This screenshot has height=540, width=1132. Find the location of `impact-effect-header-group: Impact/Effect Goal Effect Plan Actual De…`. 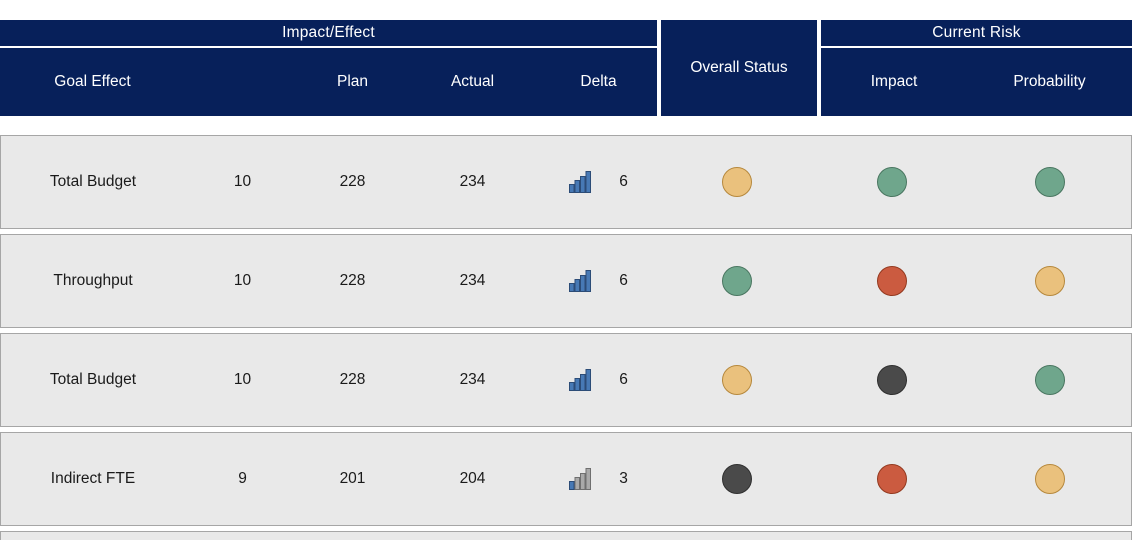

impact-effect-header-group: Impact/Effect Goal Effect Plan Actual De… is located at coordinates (328, 68).